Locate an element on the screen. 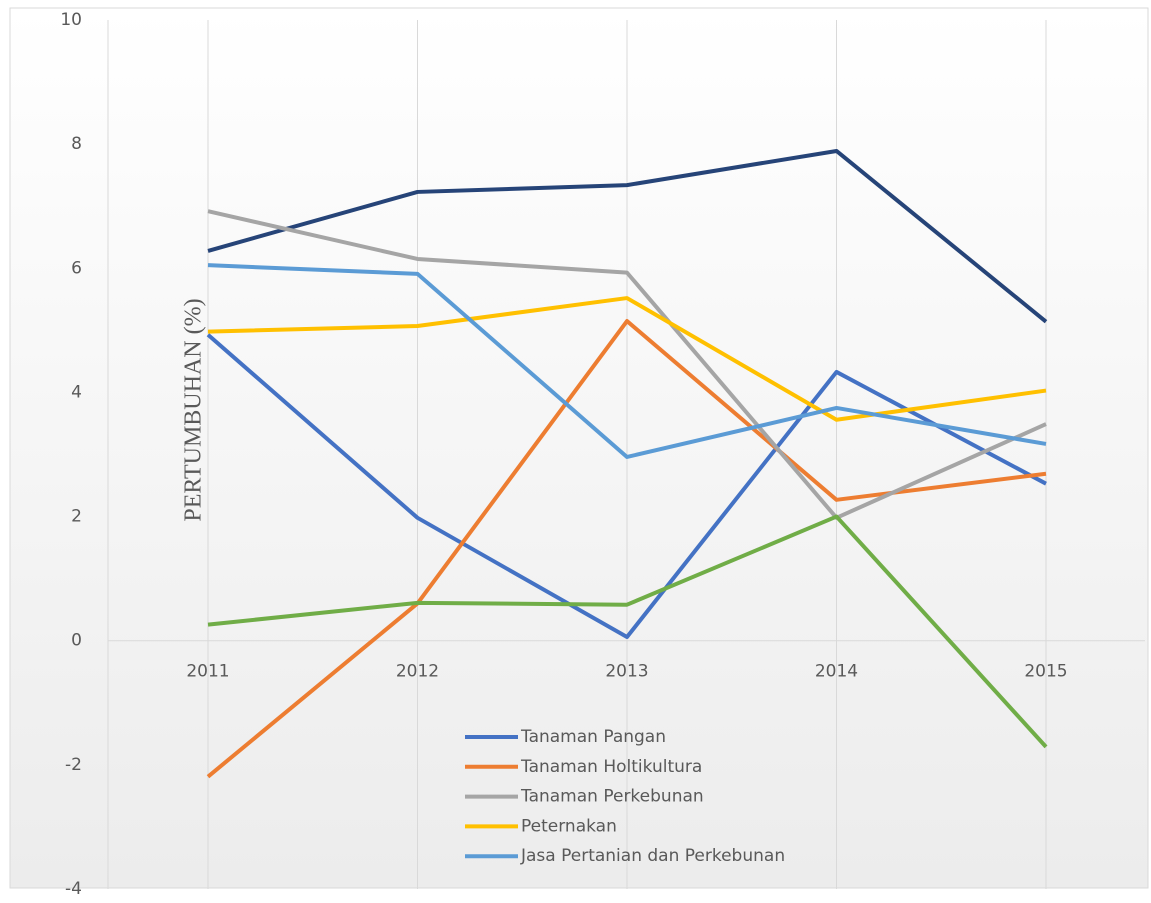  y-tick-label: 6 is located at coordinates (76, 268).